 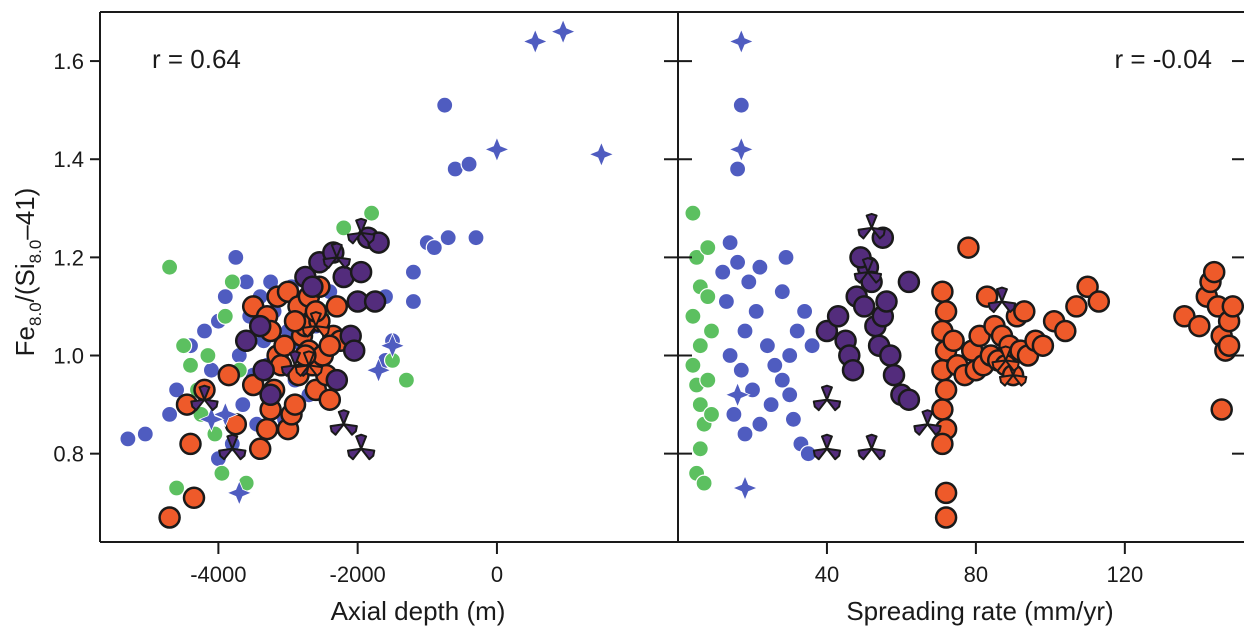 I want to click on x-tick-label: 120, so click(x=1124, y=574).